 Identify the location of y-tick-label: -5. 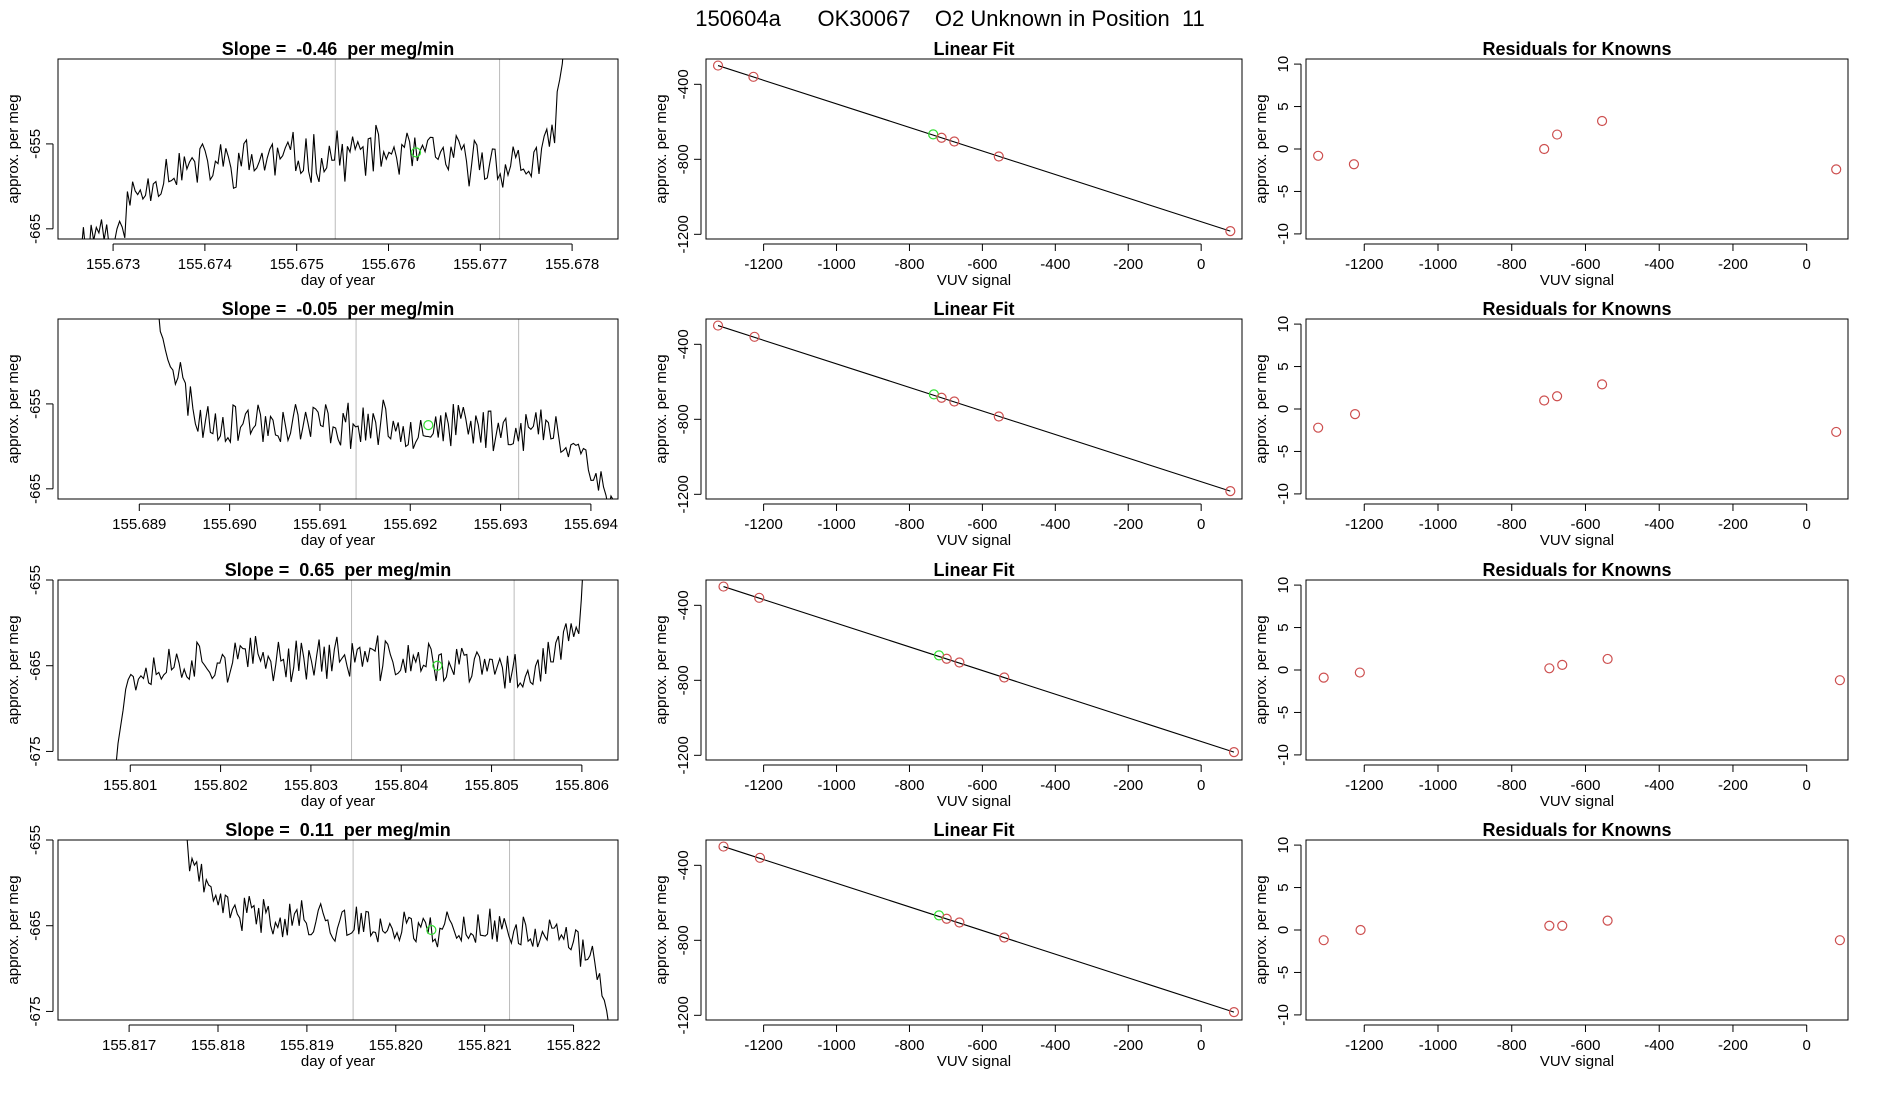
(1283, 191).